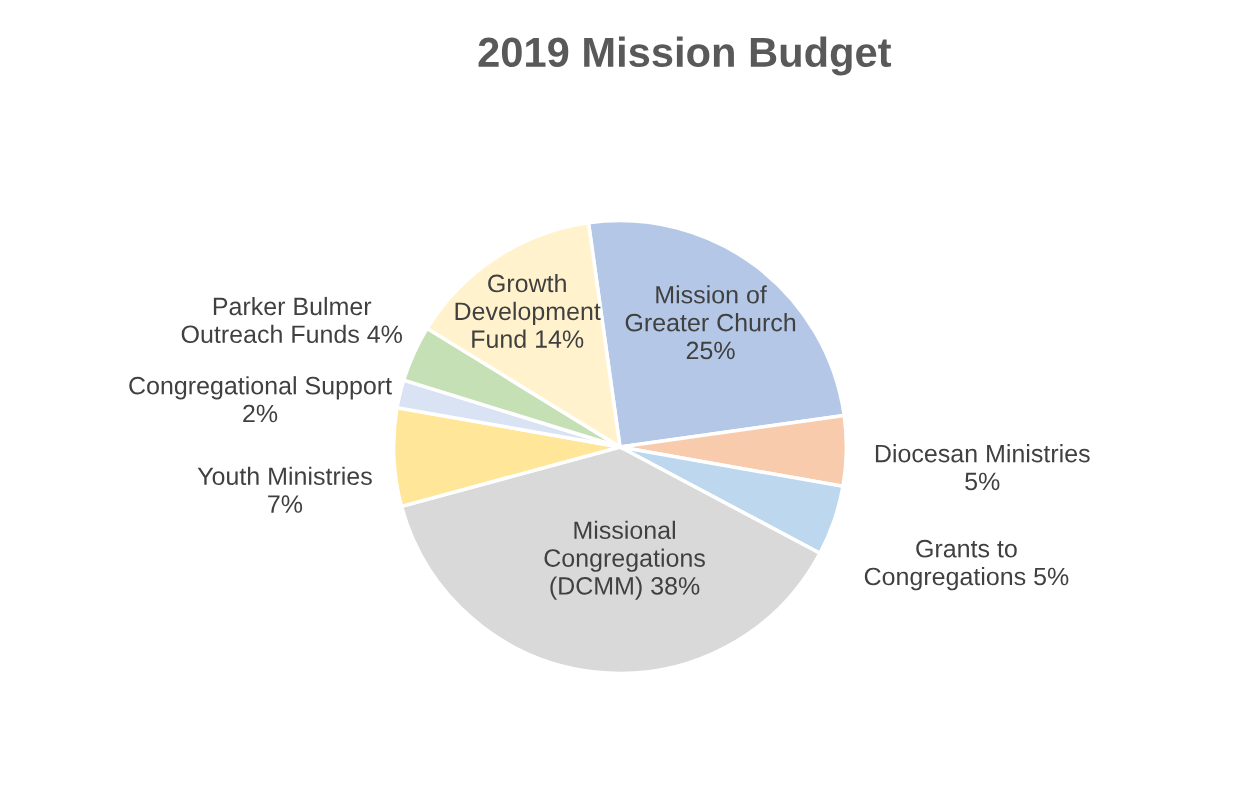 The image size is (1233, 800). What do you see at coordinates (260, 413) in the screenshot?
I see `data-label: 2%` at bounding box center [260, 413].